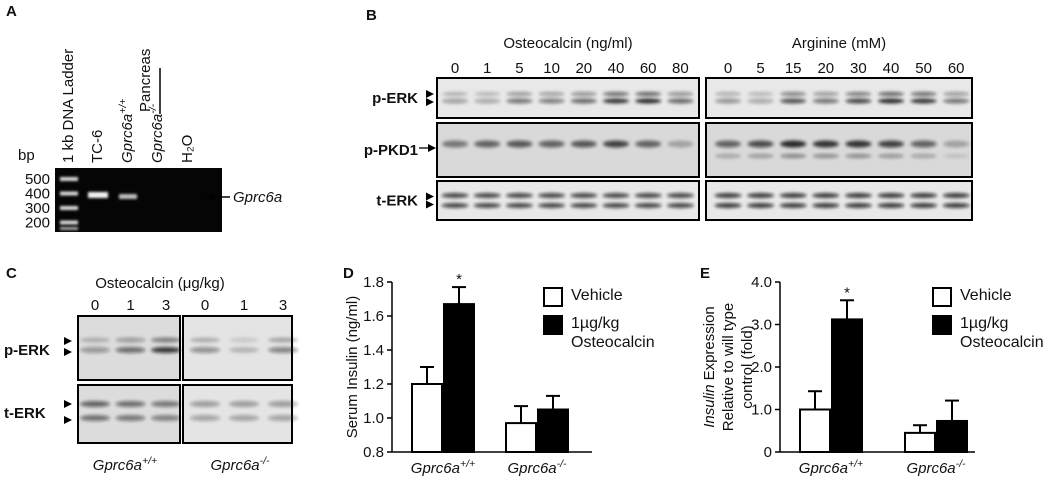 The height and width of the screenshot is (482, 1050). I want to click on dose-label: 60, so click(956, 68).